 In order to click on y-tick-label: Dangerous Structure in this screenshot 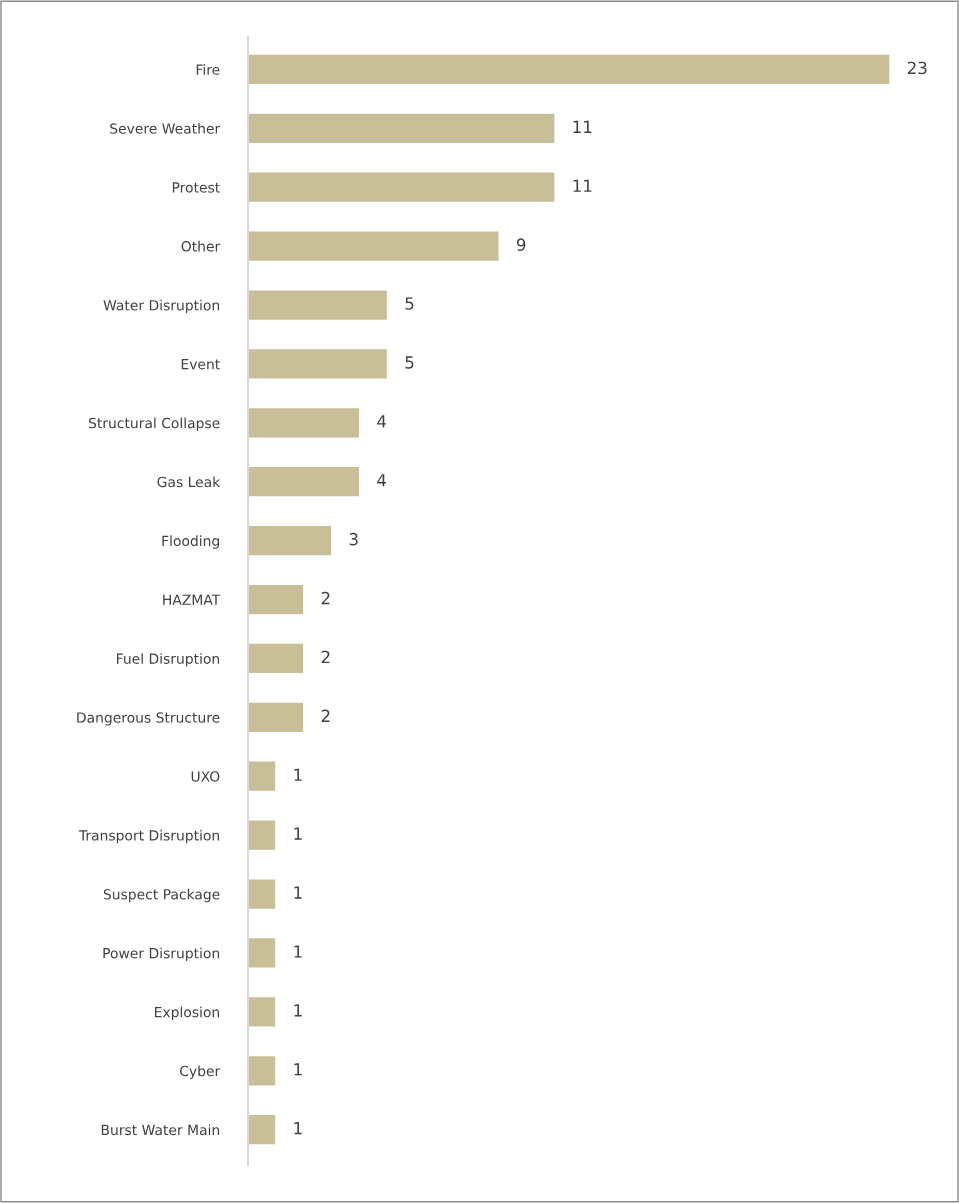, I will do `click(148, 719)`.